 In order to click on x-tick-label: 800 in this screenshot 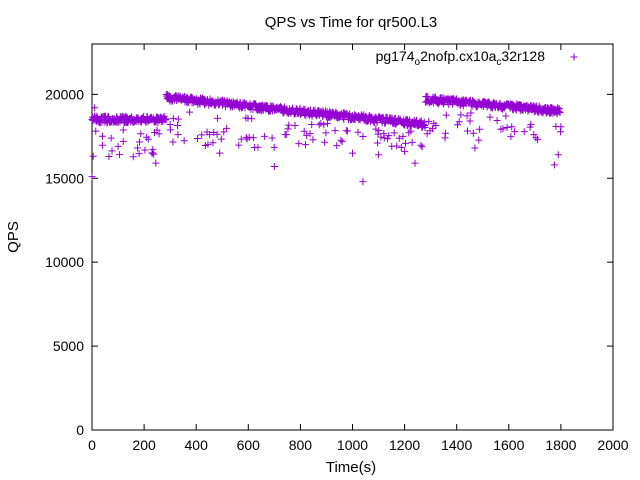, I will do `click(301, 445)`.